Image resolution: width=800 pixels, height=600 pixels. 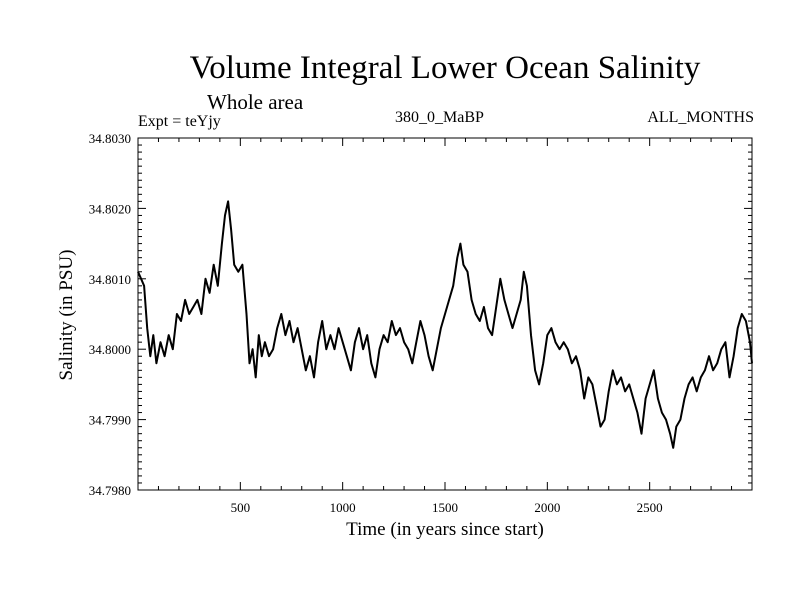 What do you see at coordinates (700, 117) in the screenshot?
I see `months-label: ALL_MONTHS` at bounding box center [700, 117].